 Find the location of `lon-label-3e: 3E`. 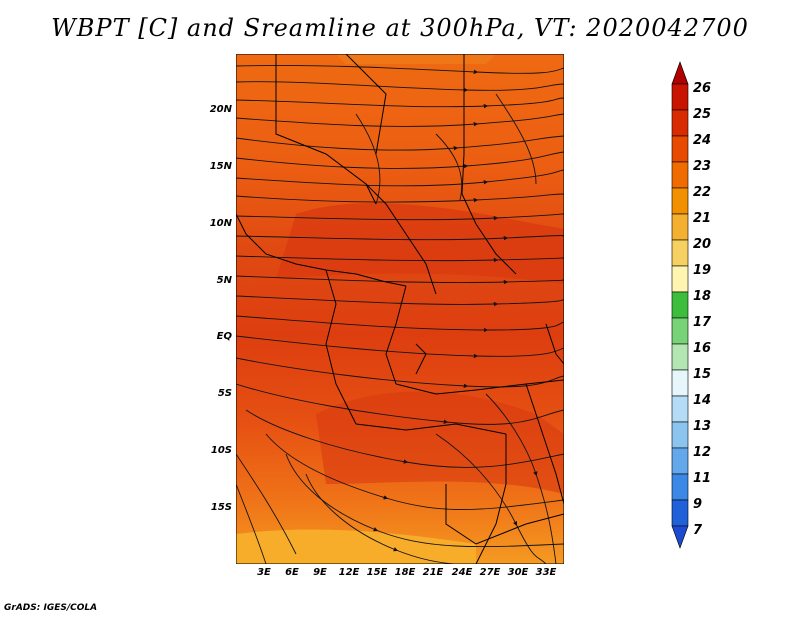

lon-label-3e: 3E is located at coordinates (264, 572).